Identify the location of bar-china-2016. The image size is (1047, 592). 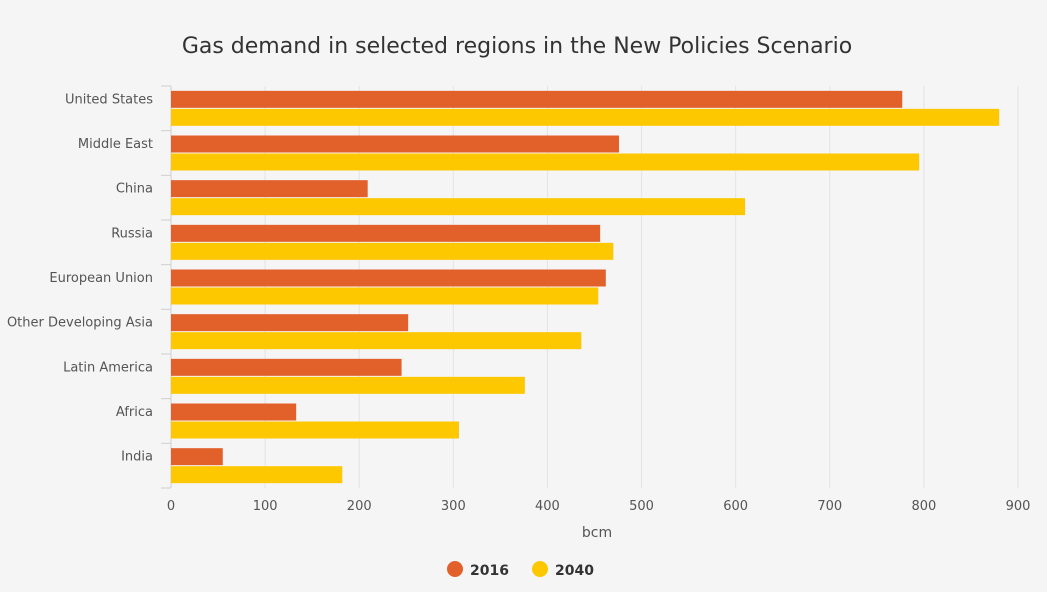
(269, 189).